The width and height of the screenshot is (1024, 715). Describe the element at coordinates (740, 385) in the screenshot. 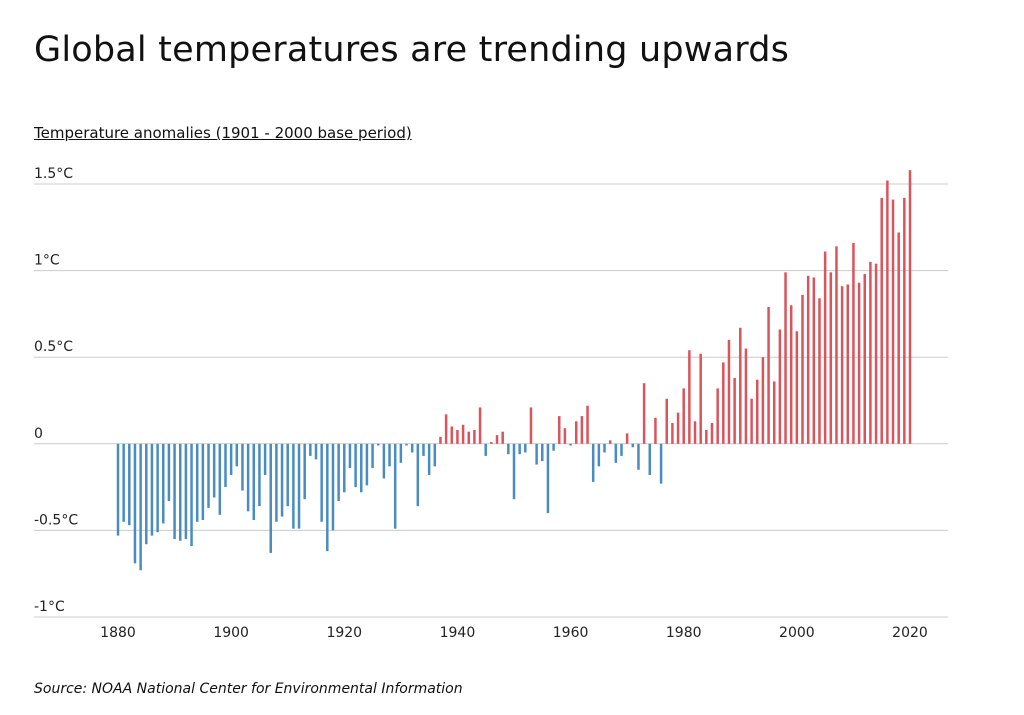

I see `bar-1990` at that location.